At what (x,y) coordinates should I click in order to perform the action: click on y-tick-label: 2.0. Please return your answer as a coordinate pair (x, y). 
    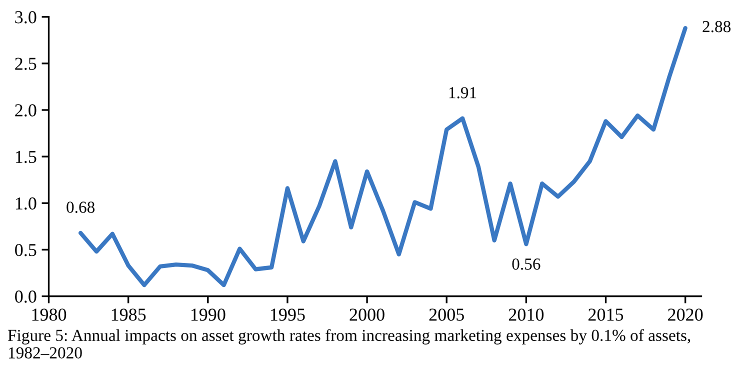
    Looking at the image, I should click on (25, 110).